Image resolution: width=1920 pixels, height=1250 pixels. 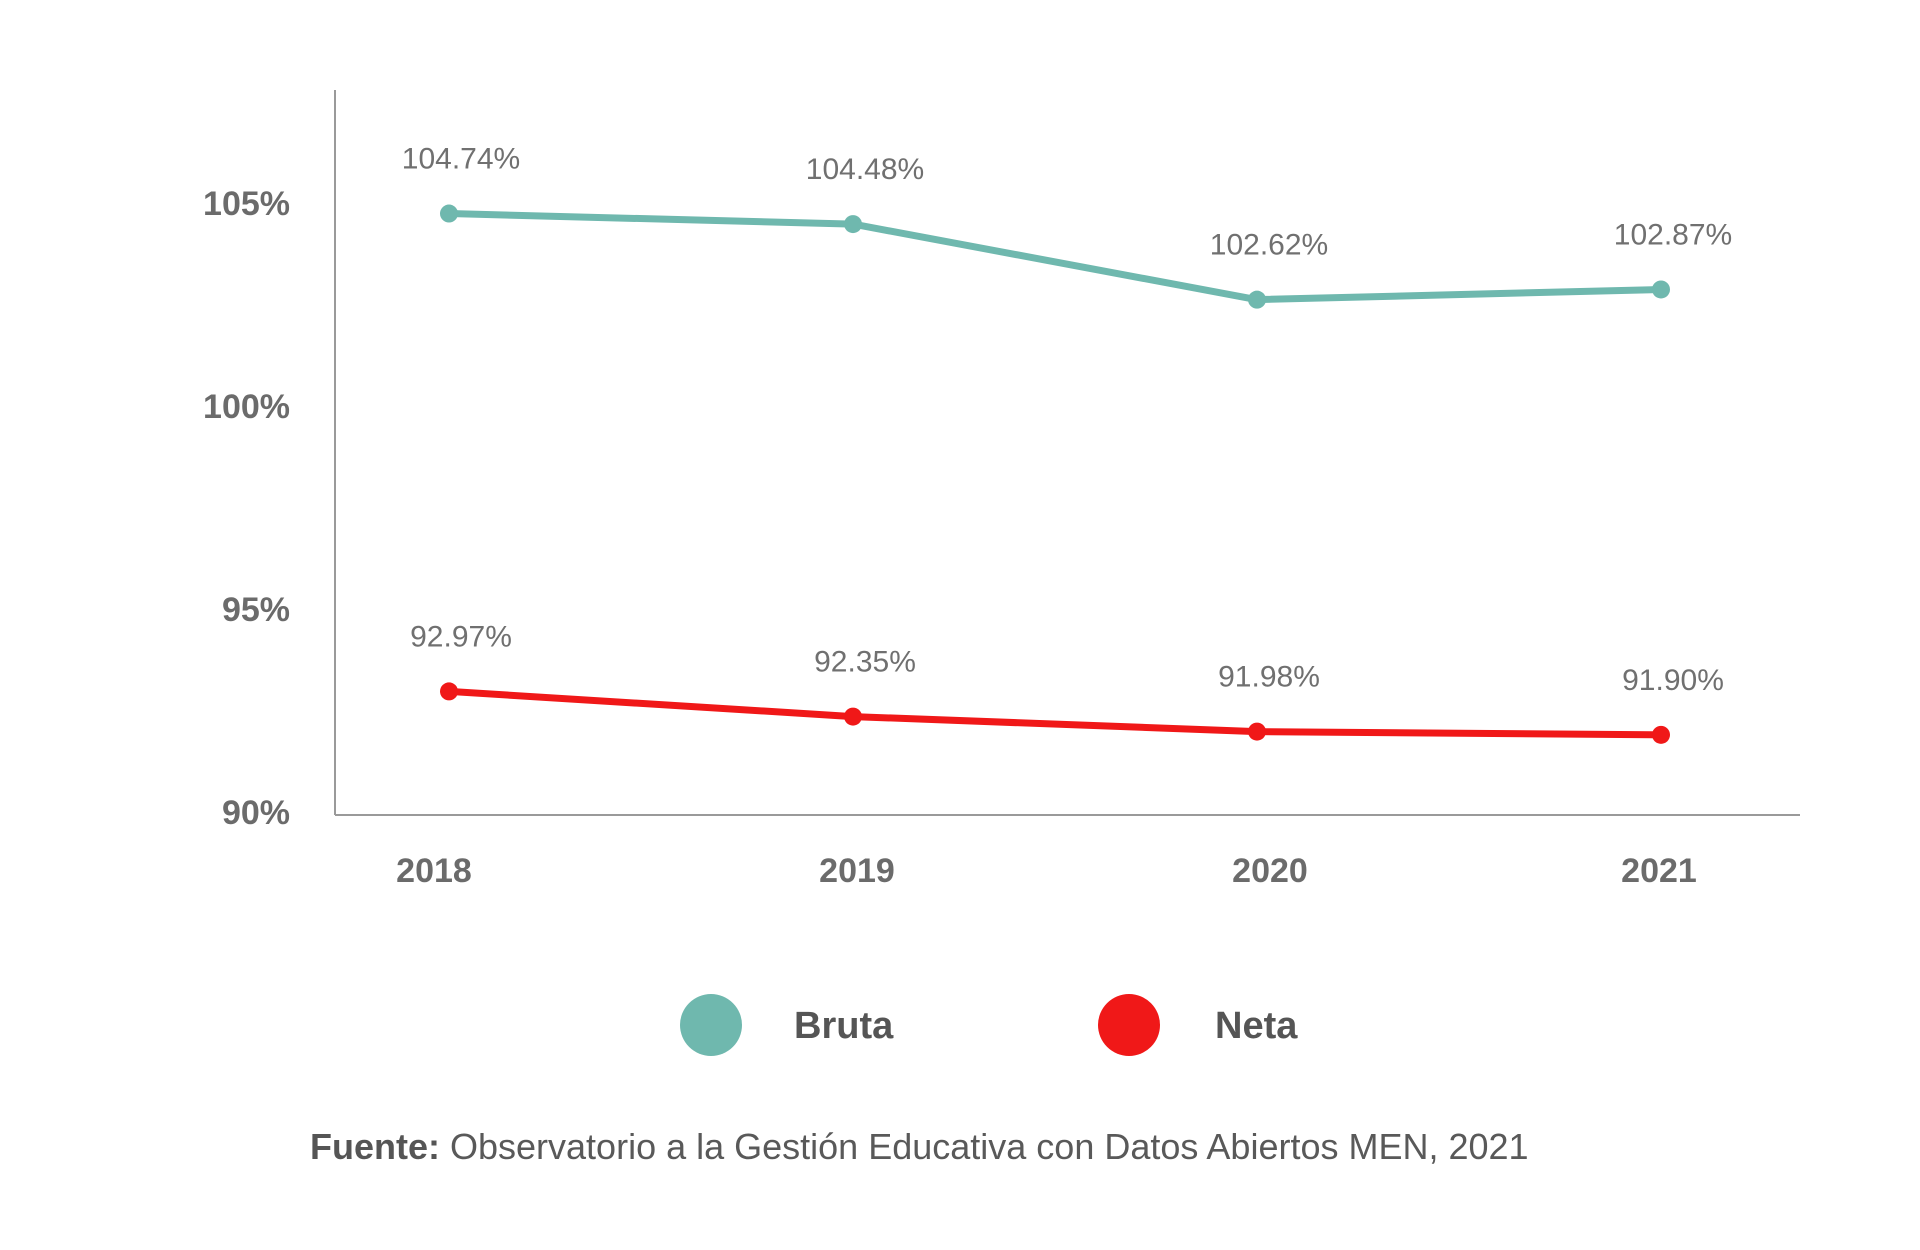 What do you see at coordinates (1269, 677) in the screenshot?
I see `data-label: 91.98%` at bounding box center [1269, 677].